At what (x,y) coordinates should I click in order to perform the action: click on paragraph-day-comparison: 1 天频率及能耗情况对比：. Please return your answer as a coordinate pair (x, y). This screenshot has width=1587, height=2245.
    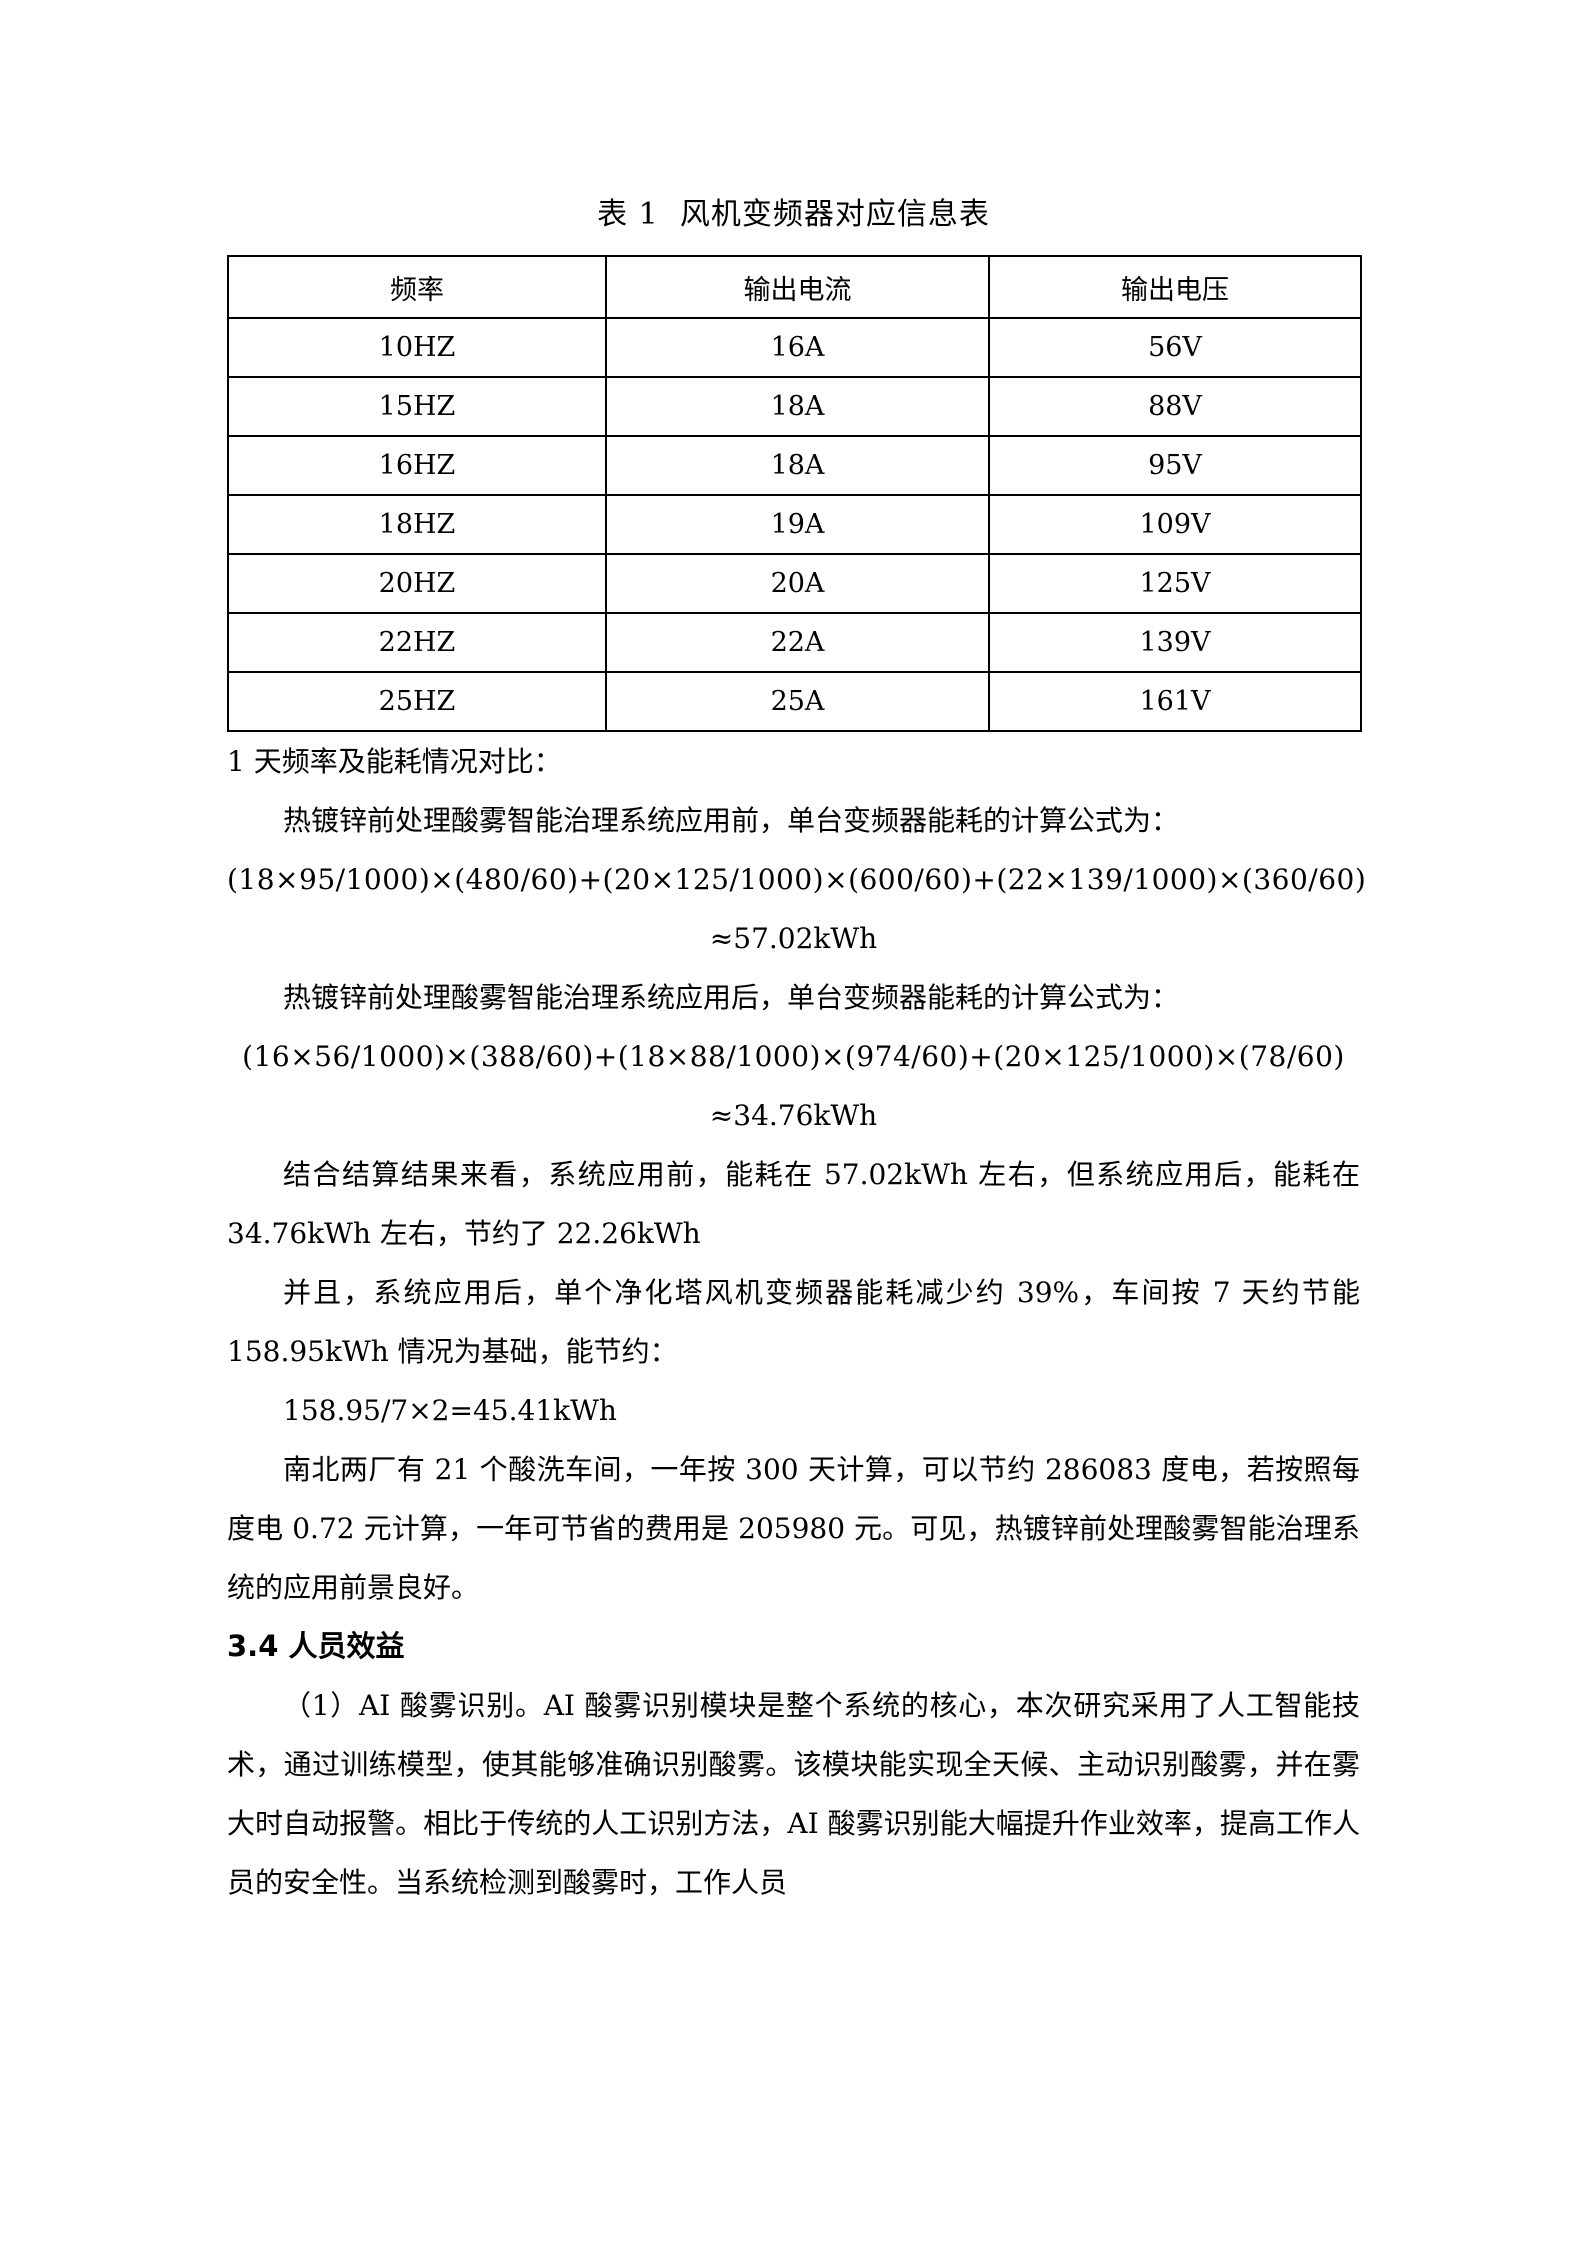
    Looking at the image, I should click on (394, 761).